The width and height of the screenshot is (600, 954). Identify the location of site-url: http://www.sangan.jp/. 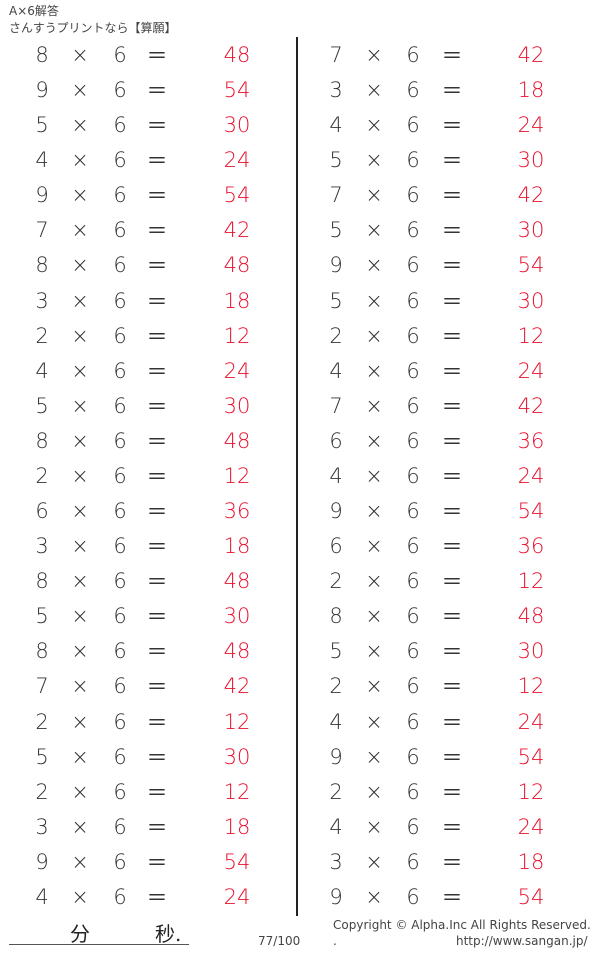
(522, 941).